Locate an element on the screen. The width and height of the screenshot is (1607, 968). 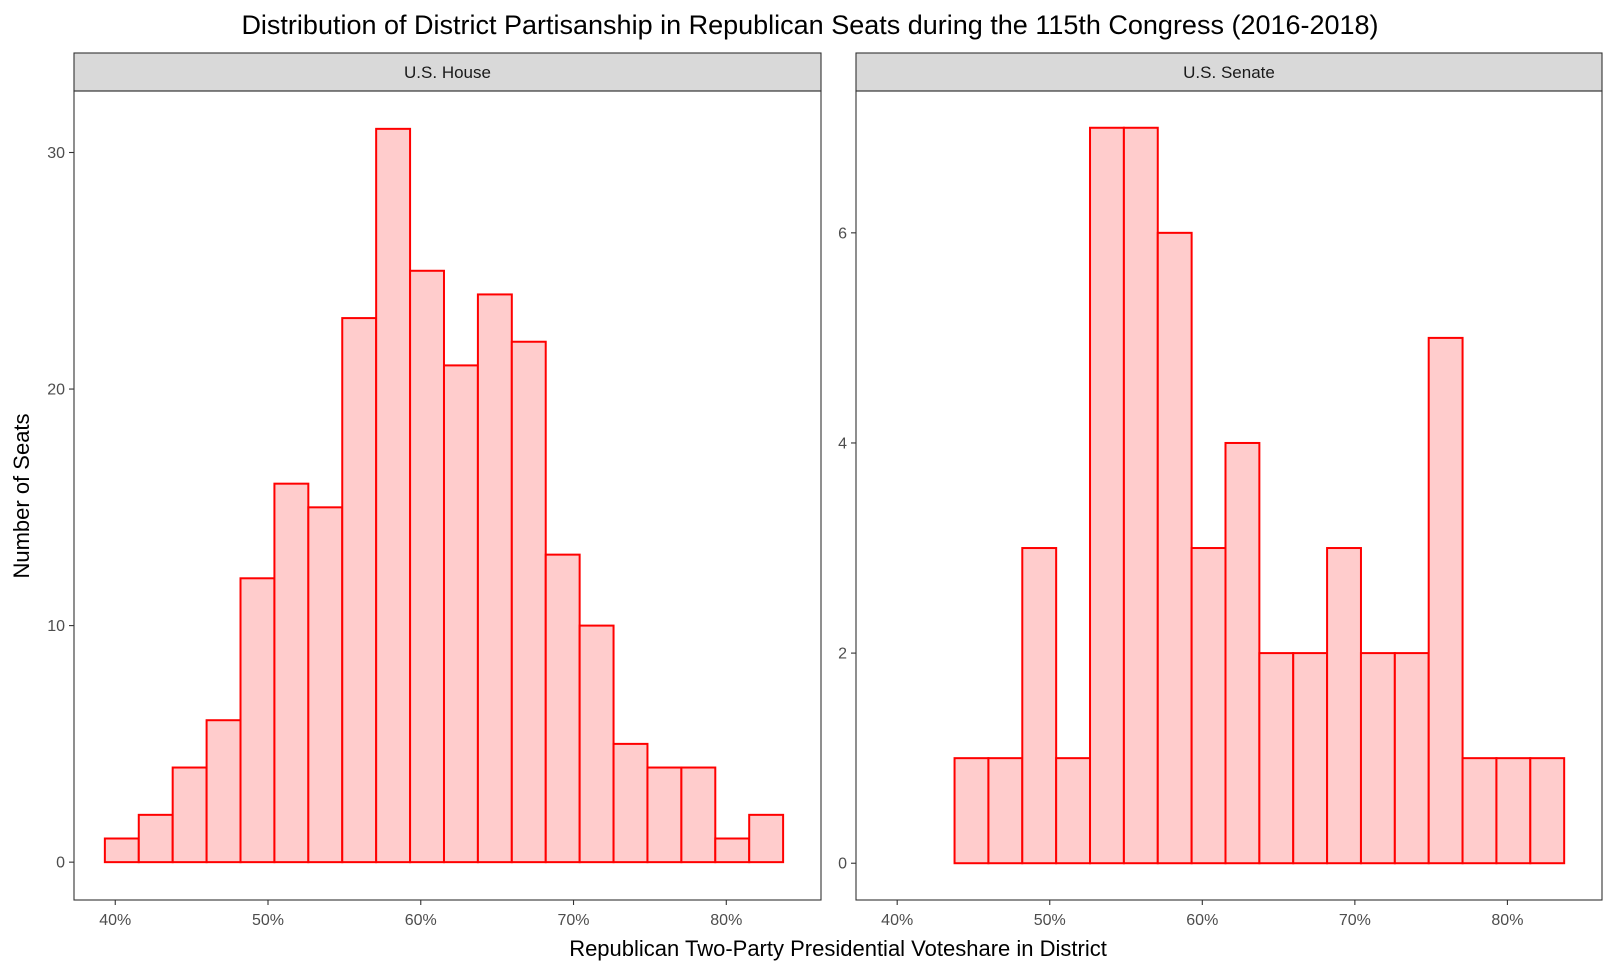
y-tick-label: 2 is located at coordinates (842, 654).